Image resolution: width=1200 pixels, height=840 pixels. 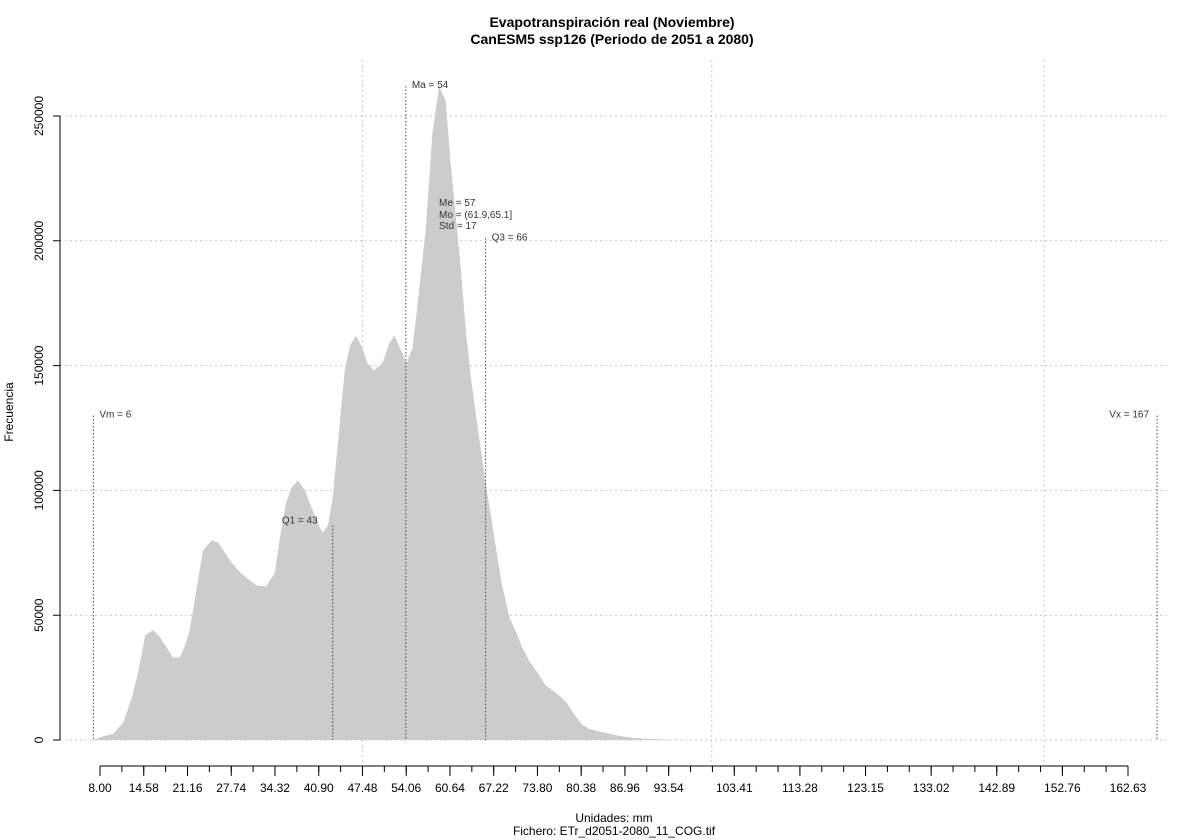 What do you see at coordinates (39, 116) in the screenshot?
I see `y-tick-label-5: 250000` at bounding box center [39, 116].